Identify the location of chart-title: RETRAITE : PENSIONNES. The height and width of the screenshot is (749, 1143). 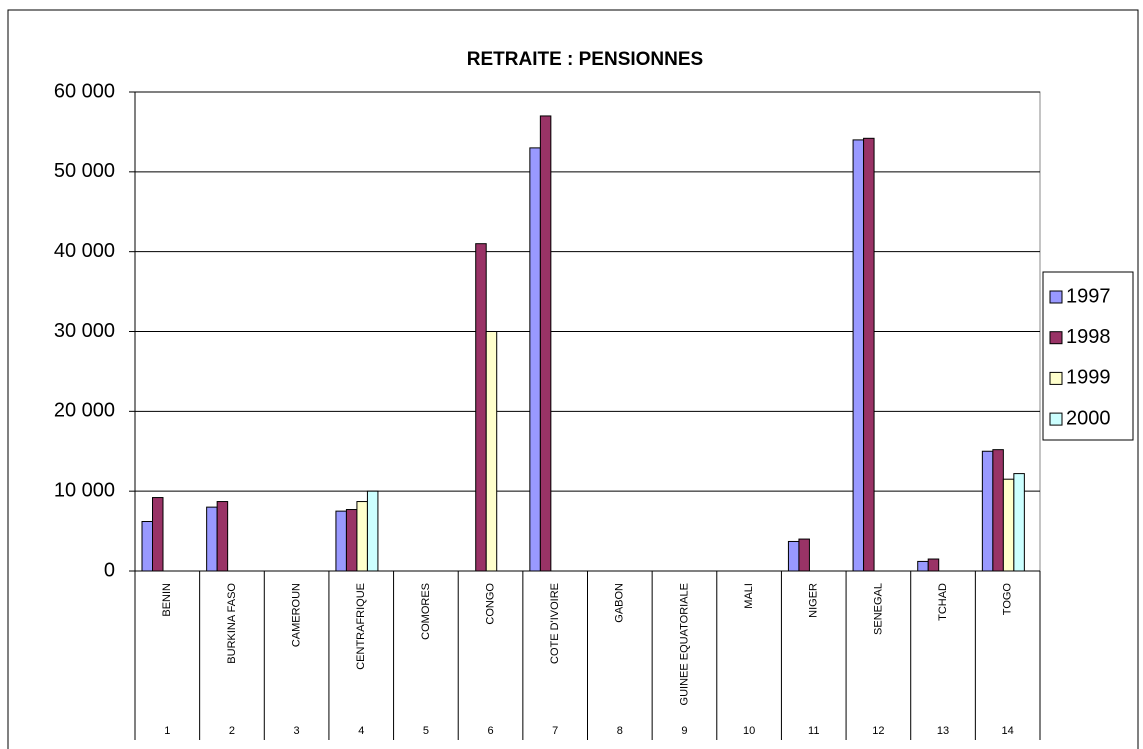
(585, 59).